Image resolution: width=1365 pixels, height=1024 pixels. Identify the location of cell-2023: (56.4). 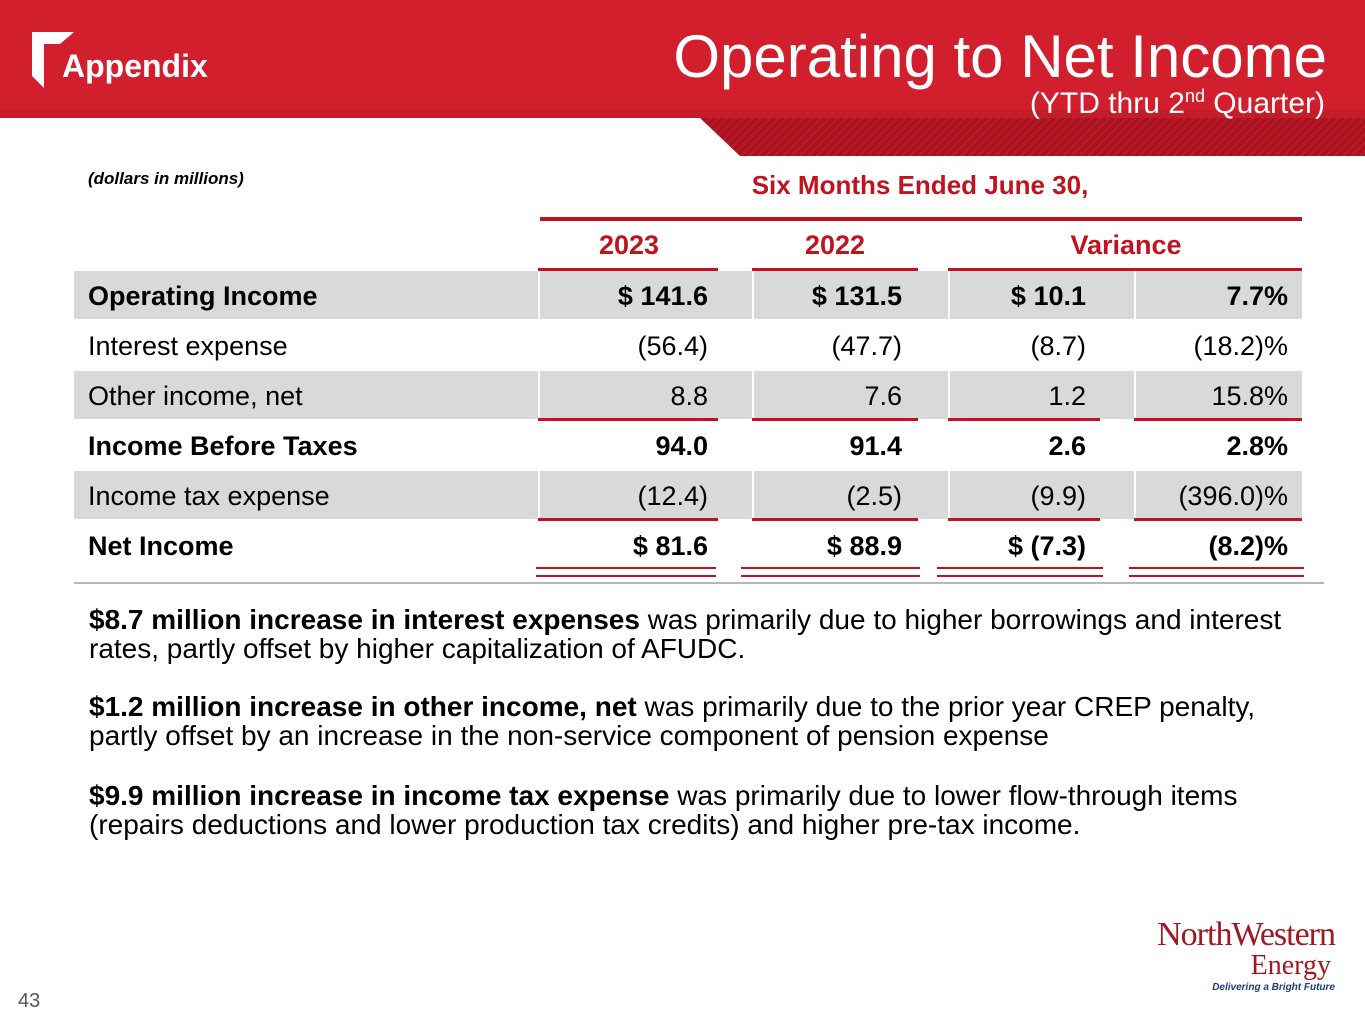
(672, 346).